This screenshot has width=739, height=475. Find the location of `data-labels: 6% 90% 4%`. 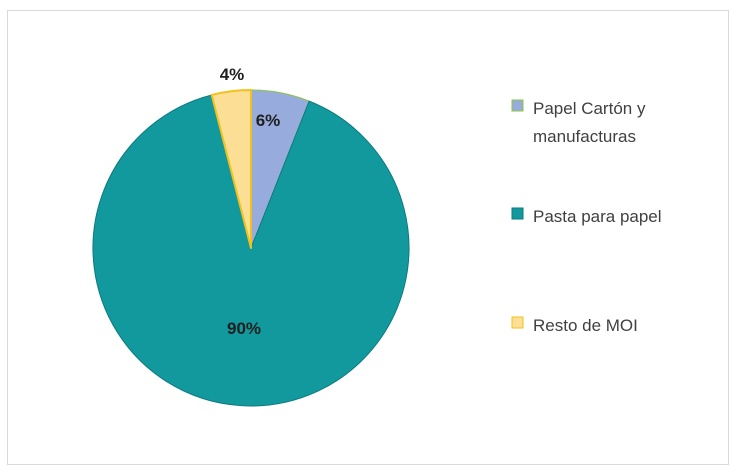

data-labels: 6% 90% 4% is located at coordinates (250, 201).